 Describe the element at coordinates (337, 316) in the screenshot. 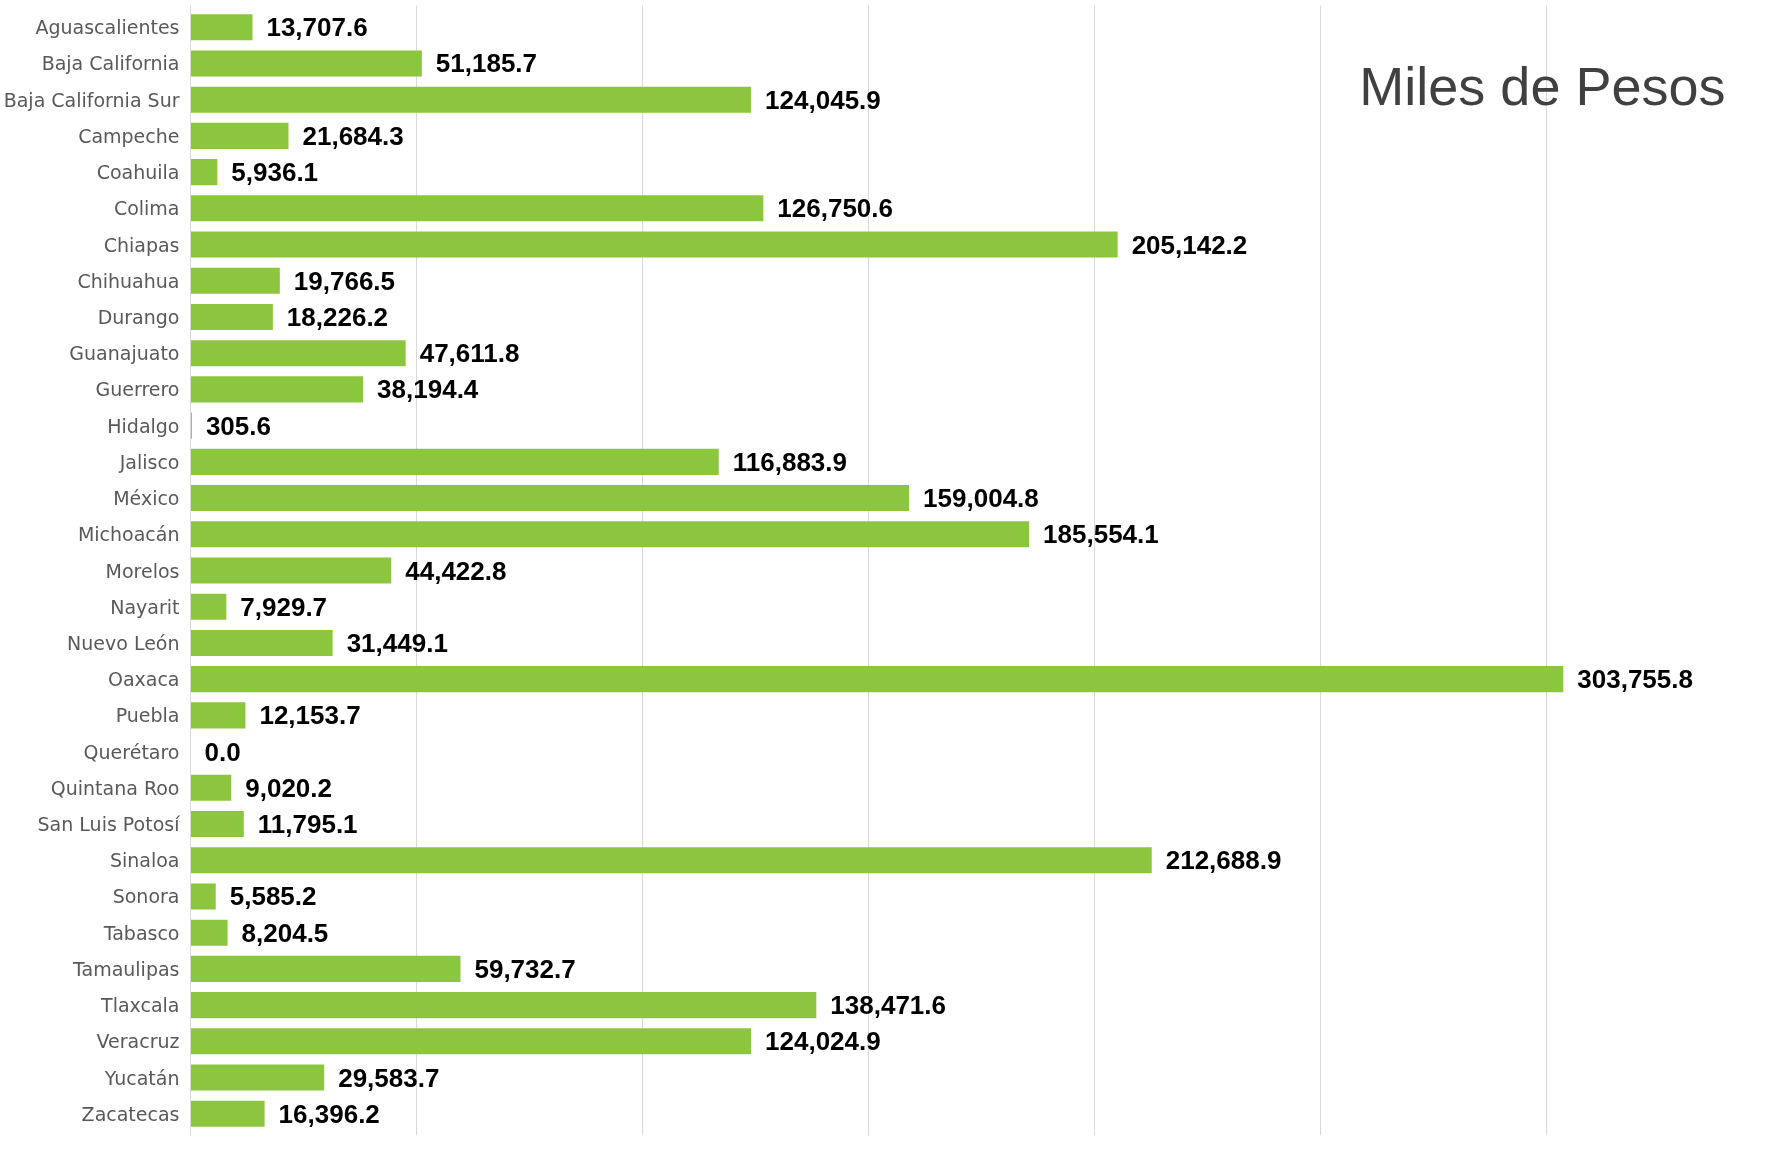

I see `data-label: 18,226.2` at that location.